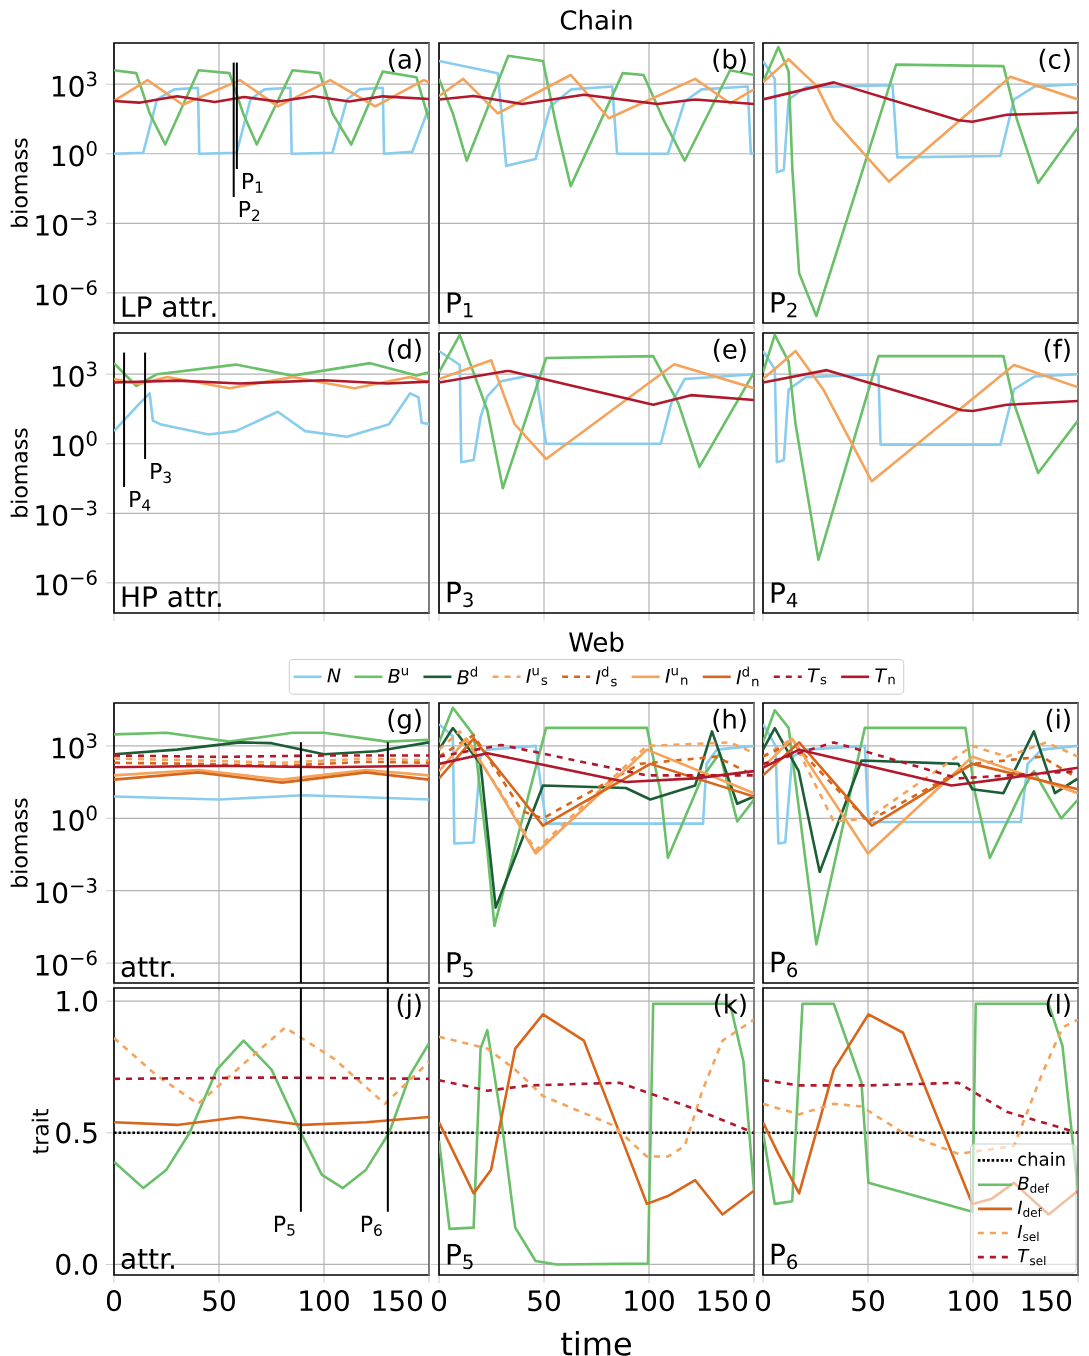 This screenshot has width=1089, height=1356. I want to click on legend-label: I$^{d}$s, so click(606, 676).